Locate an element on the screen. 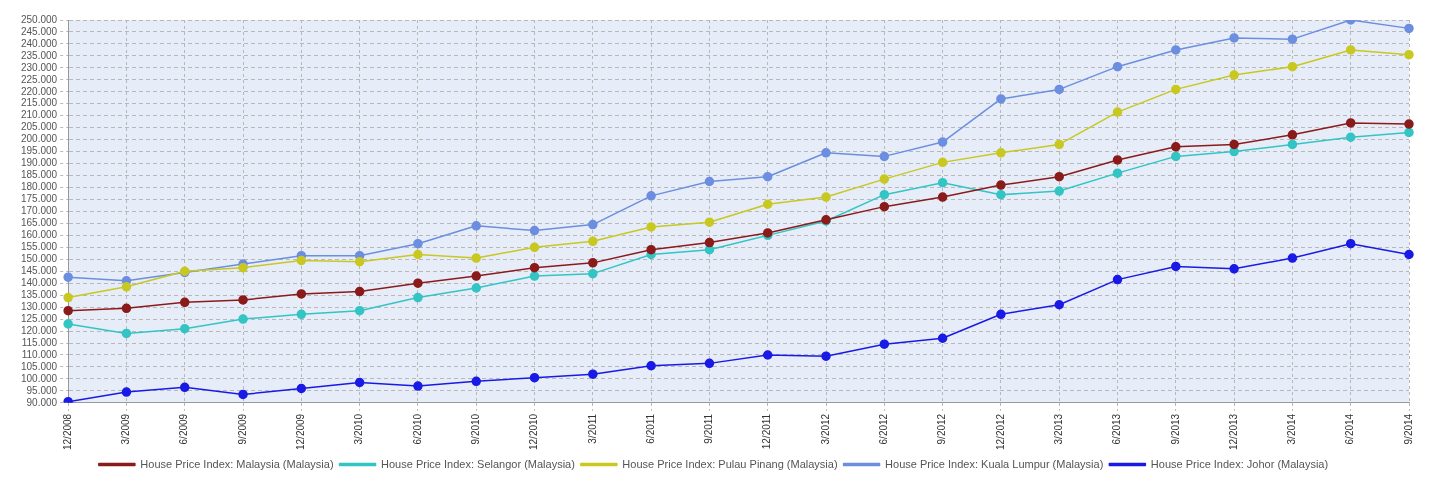  y-tick-label: 155.000 is located at coordinates (39, 247).